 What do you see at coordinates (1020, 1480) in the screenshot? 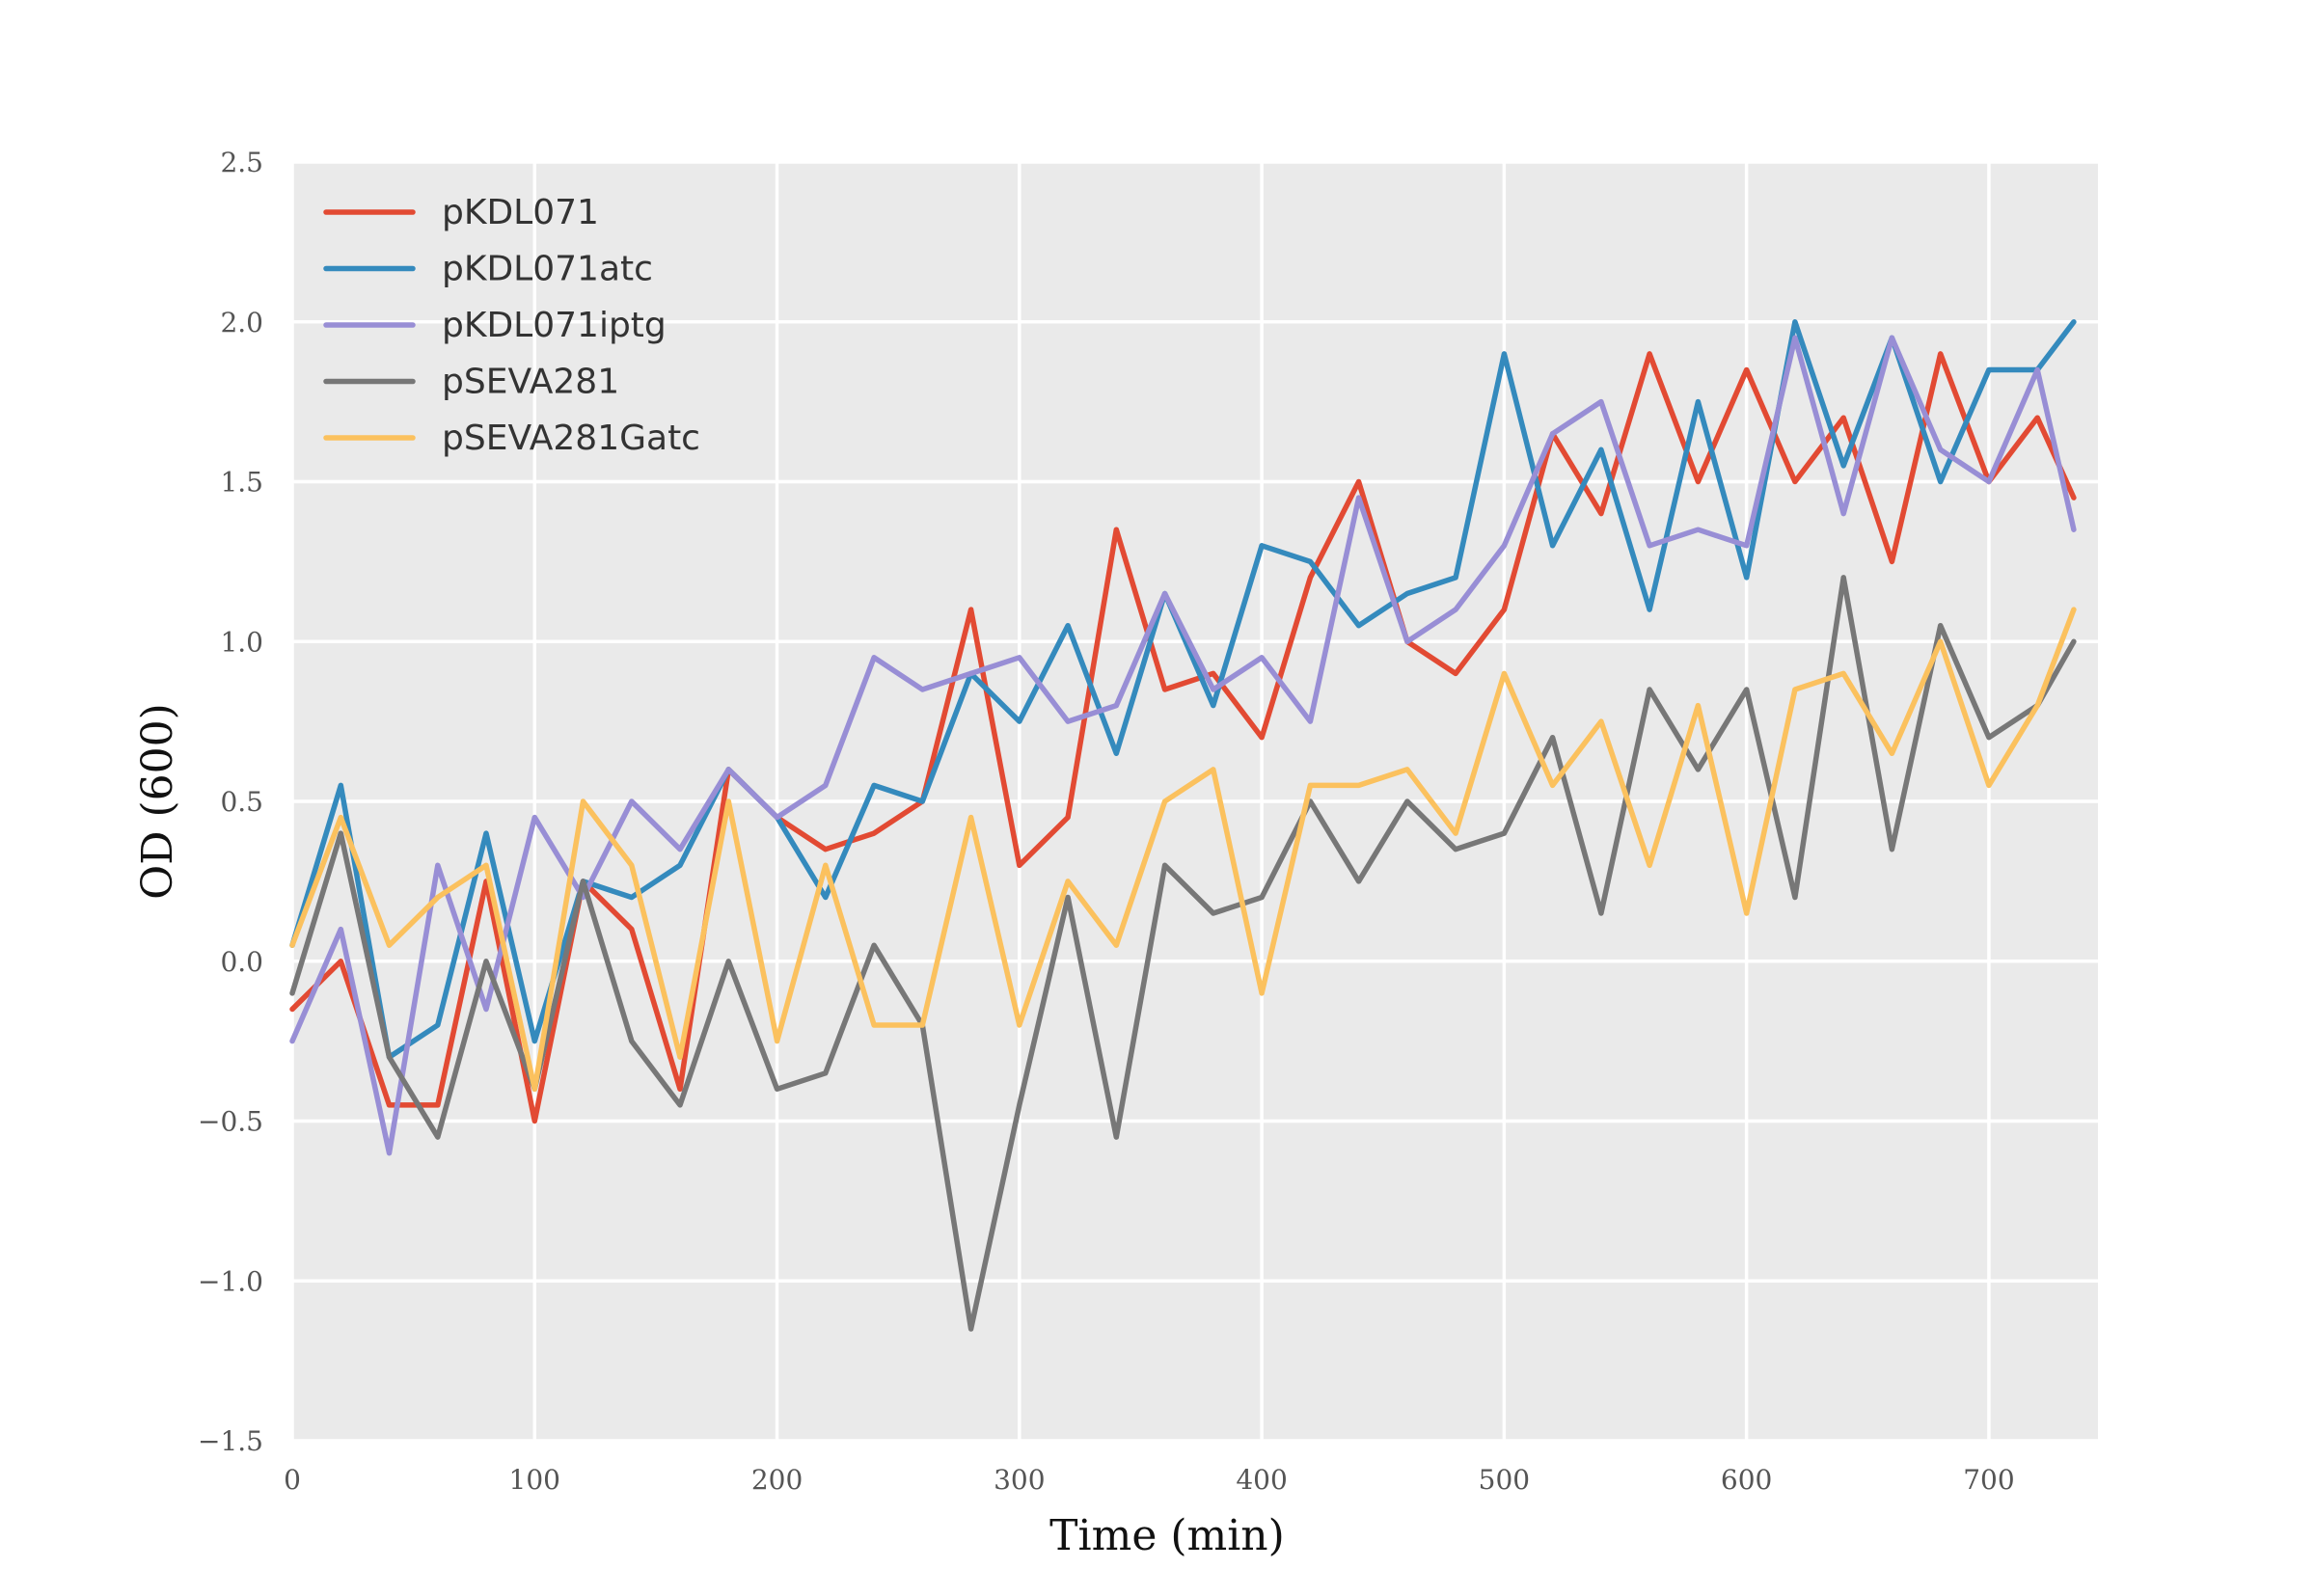
I see `x-tick-label: 300` at bounding box center [1020, 1480].